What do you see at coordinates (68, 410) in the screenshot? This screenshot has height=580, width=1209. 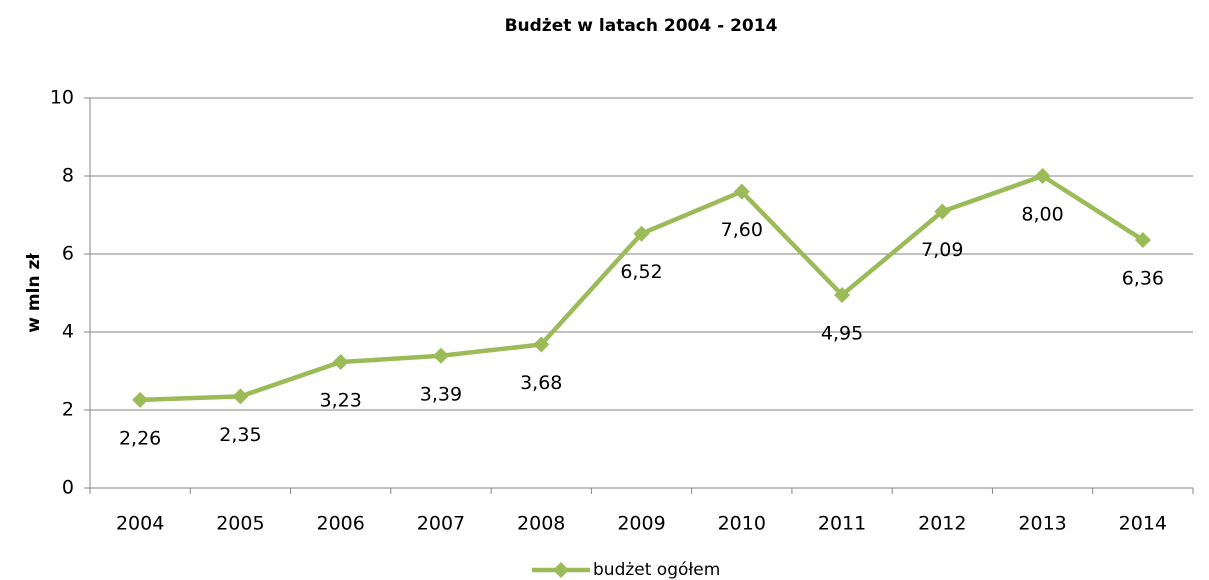 I see `y-tick-label: 2` at bounding box center [68, 410].